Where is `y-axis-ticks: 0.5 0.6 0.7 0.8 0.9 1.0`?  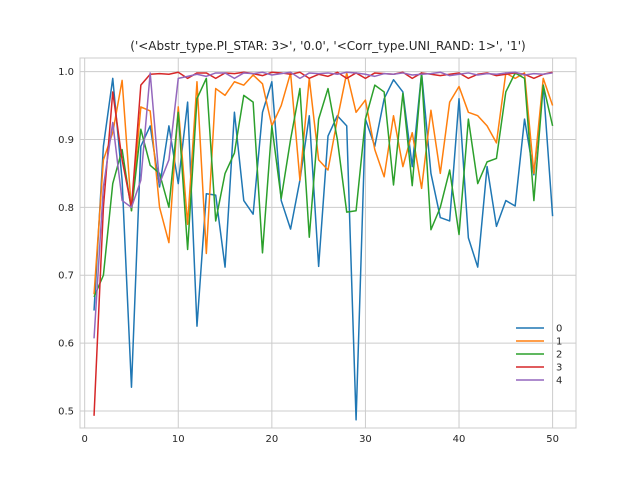 y-axis-ticks: 0.5 0.6 0.7 0.8 0.9 1.0 is located at coordinates (66, 242).